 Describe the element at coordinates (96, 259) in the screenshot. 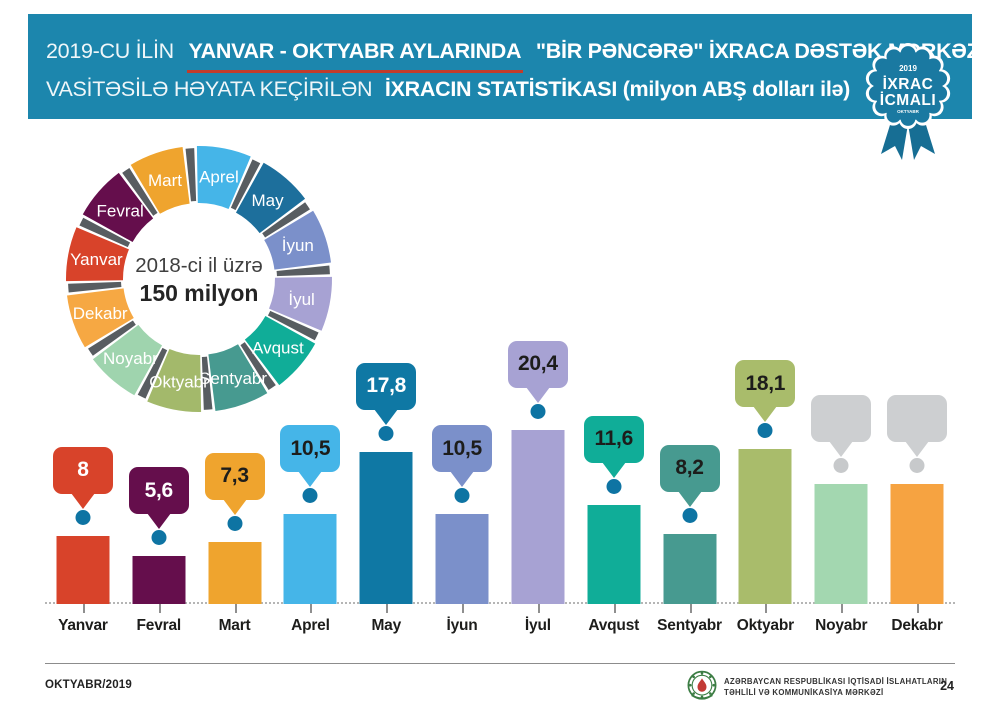

I see `donut-segment-label: Yanvar` at that location.